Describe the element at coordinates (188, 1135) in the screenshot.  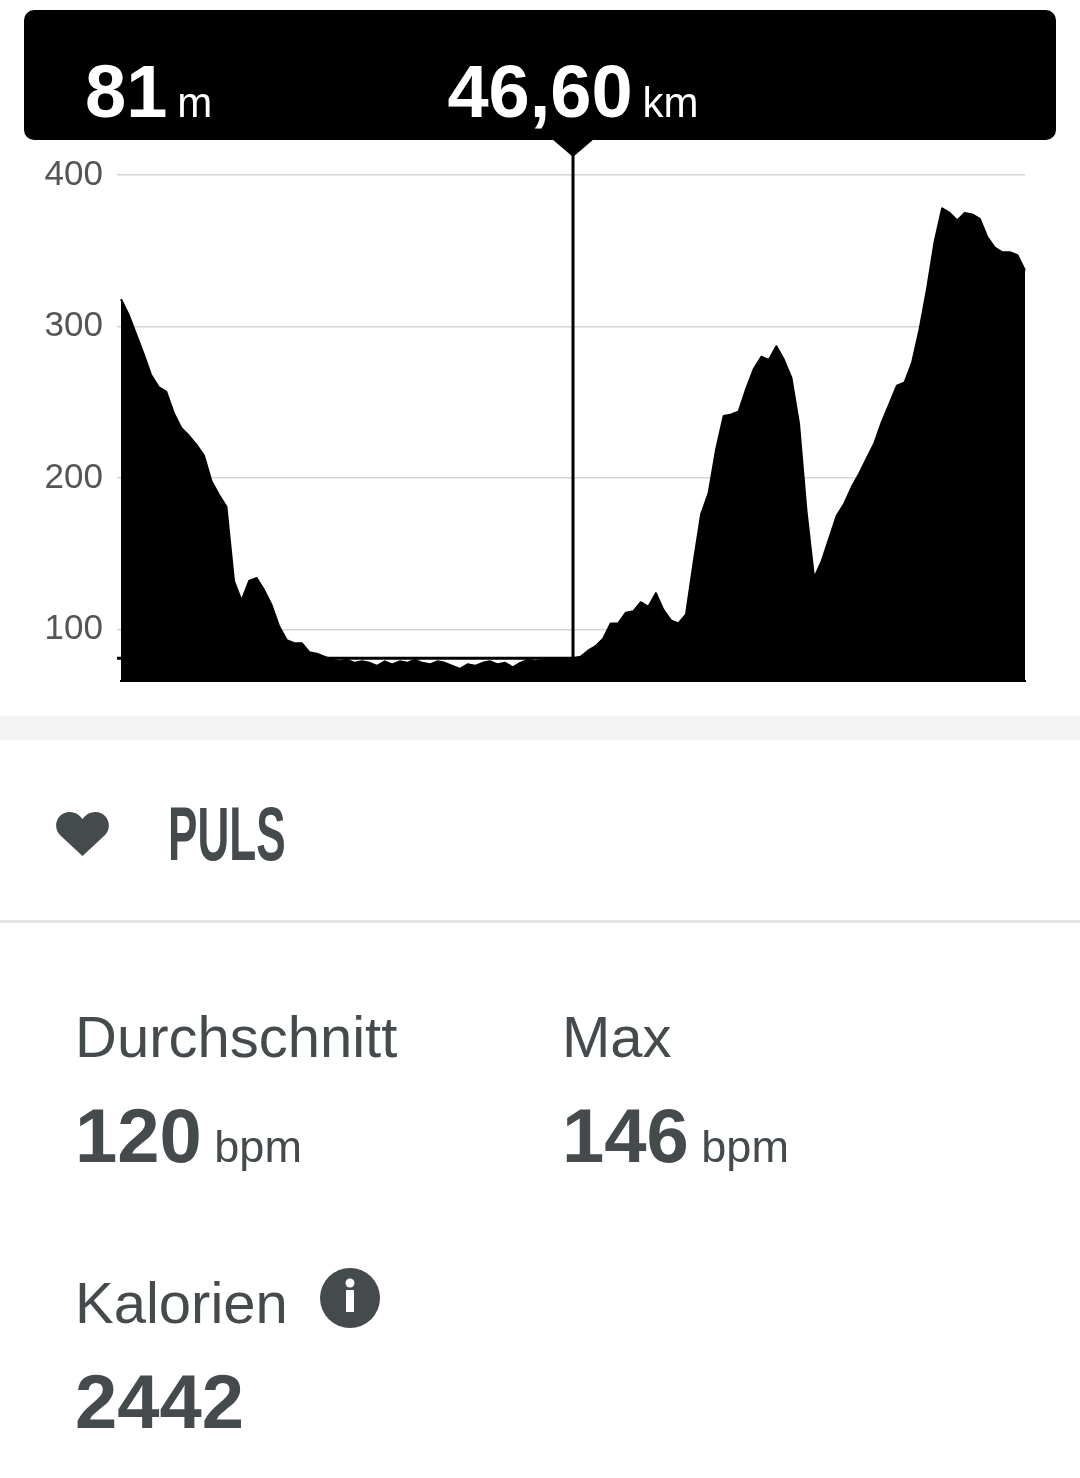
I see `text: 120 bpm` at that location.